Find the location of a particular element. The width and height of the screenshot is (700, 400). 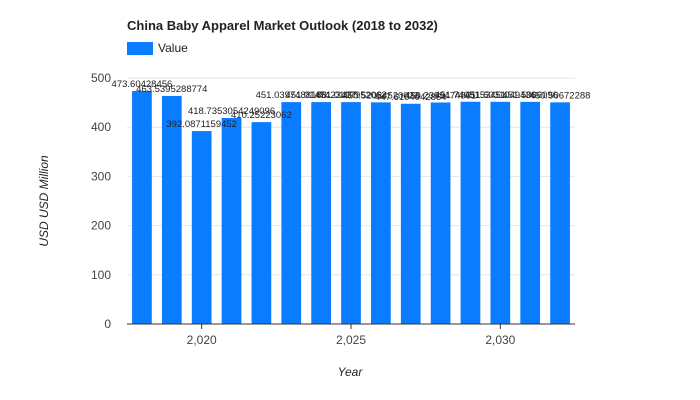

x-tick-labels: 2,020 2,025 2,030 is located at coordinates (351, 335).